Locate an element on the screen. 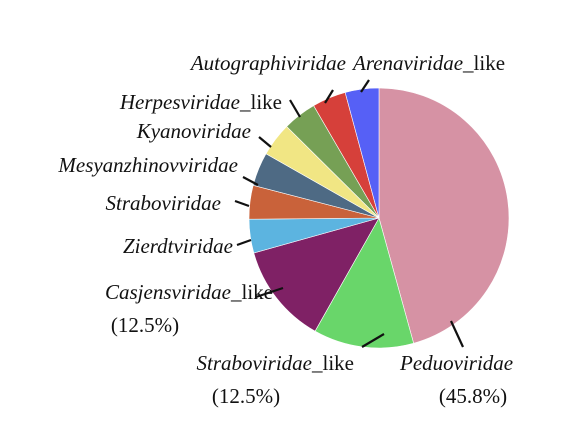 Image resolution: width=570 pixels, height=431 pixels. slice-label-mesyanzhinovviridae: Mesyanzhinovviridae is located at coordinates (147, 165).